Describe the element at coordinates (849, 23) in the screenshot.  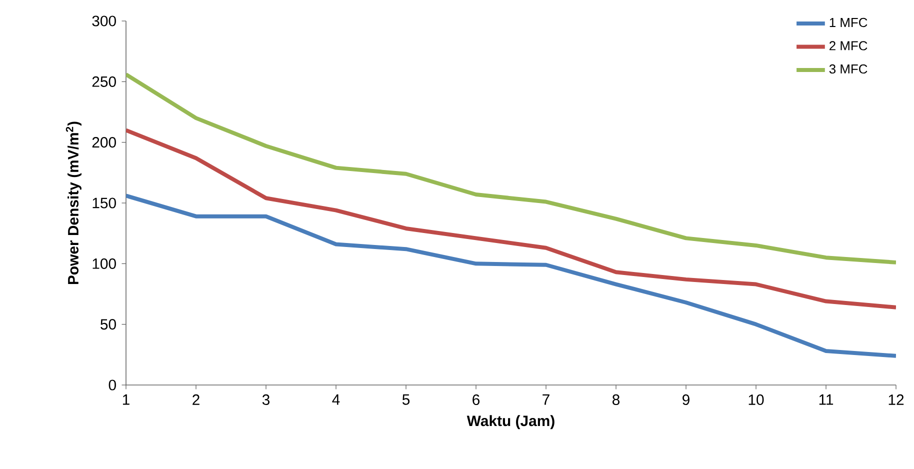
I see `legend-label: 1 MFC` at that location.